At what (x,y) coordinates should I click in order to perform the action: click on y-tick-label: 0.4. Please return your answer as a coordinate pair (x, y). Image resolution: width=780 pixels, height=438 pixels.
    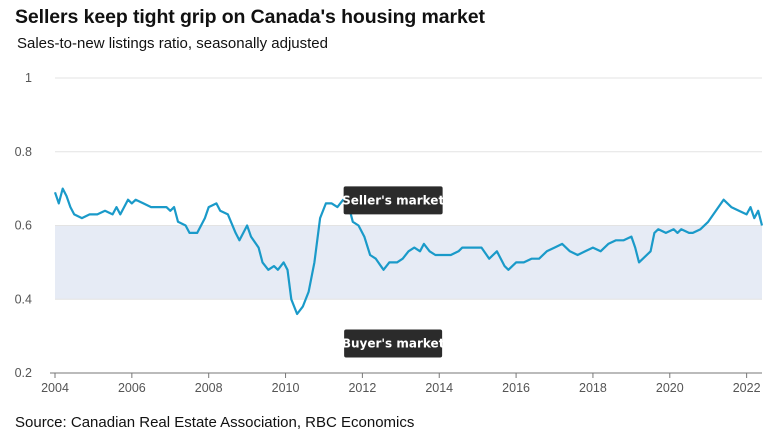
    Looking at the image, I should click on (23, 299).